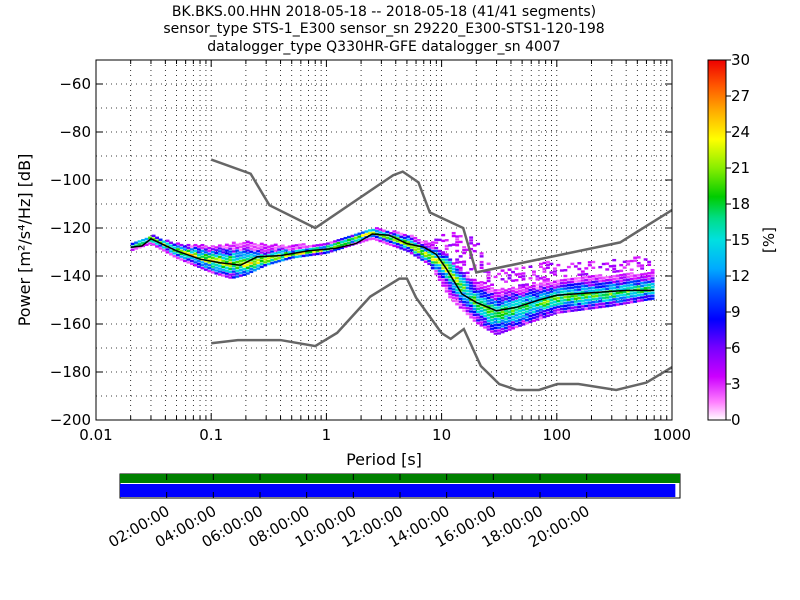 This screenshot has height=600, width=800. What do you see at coordinates (736, 420) in the screenshot?
I see `colorbar-tick-label: 0` at bounding box center [736, 420].